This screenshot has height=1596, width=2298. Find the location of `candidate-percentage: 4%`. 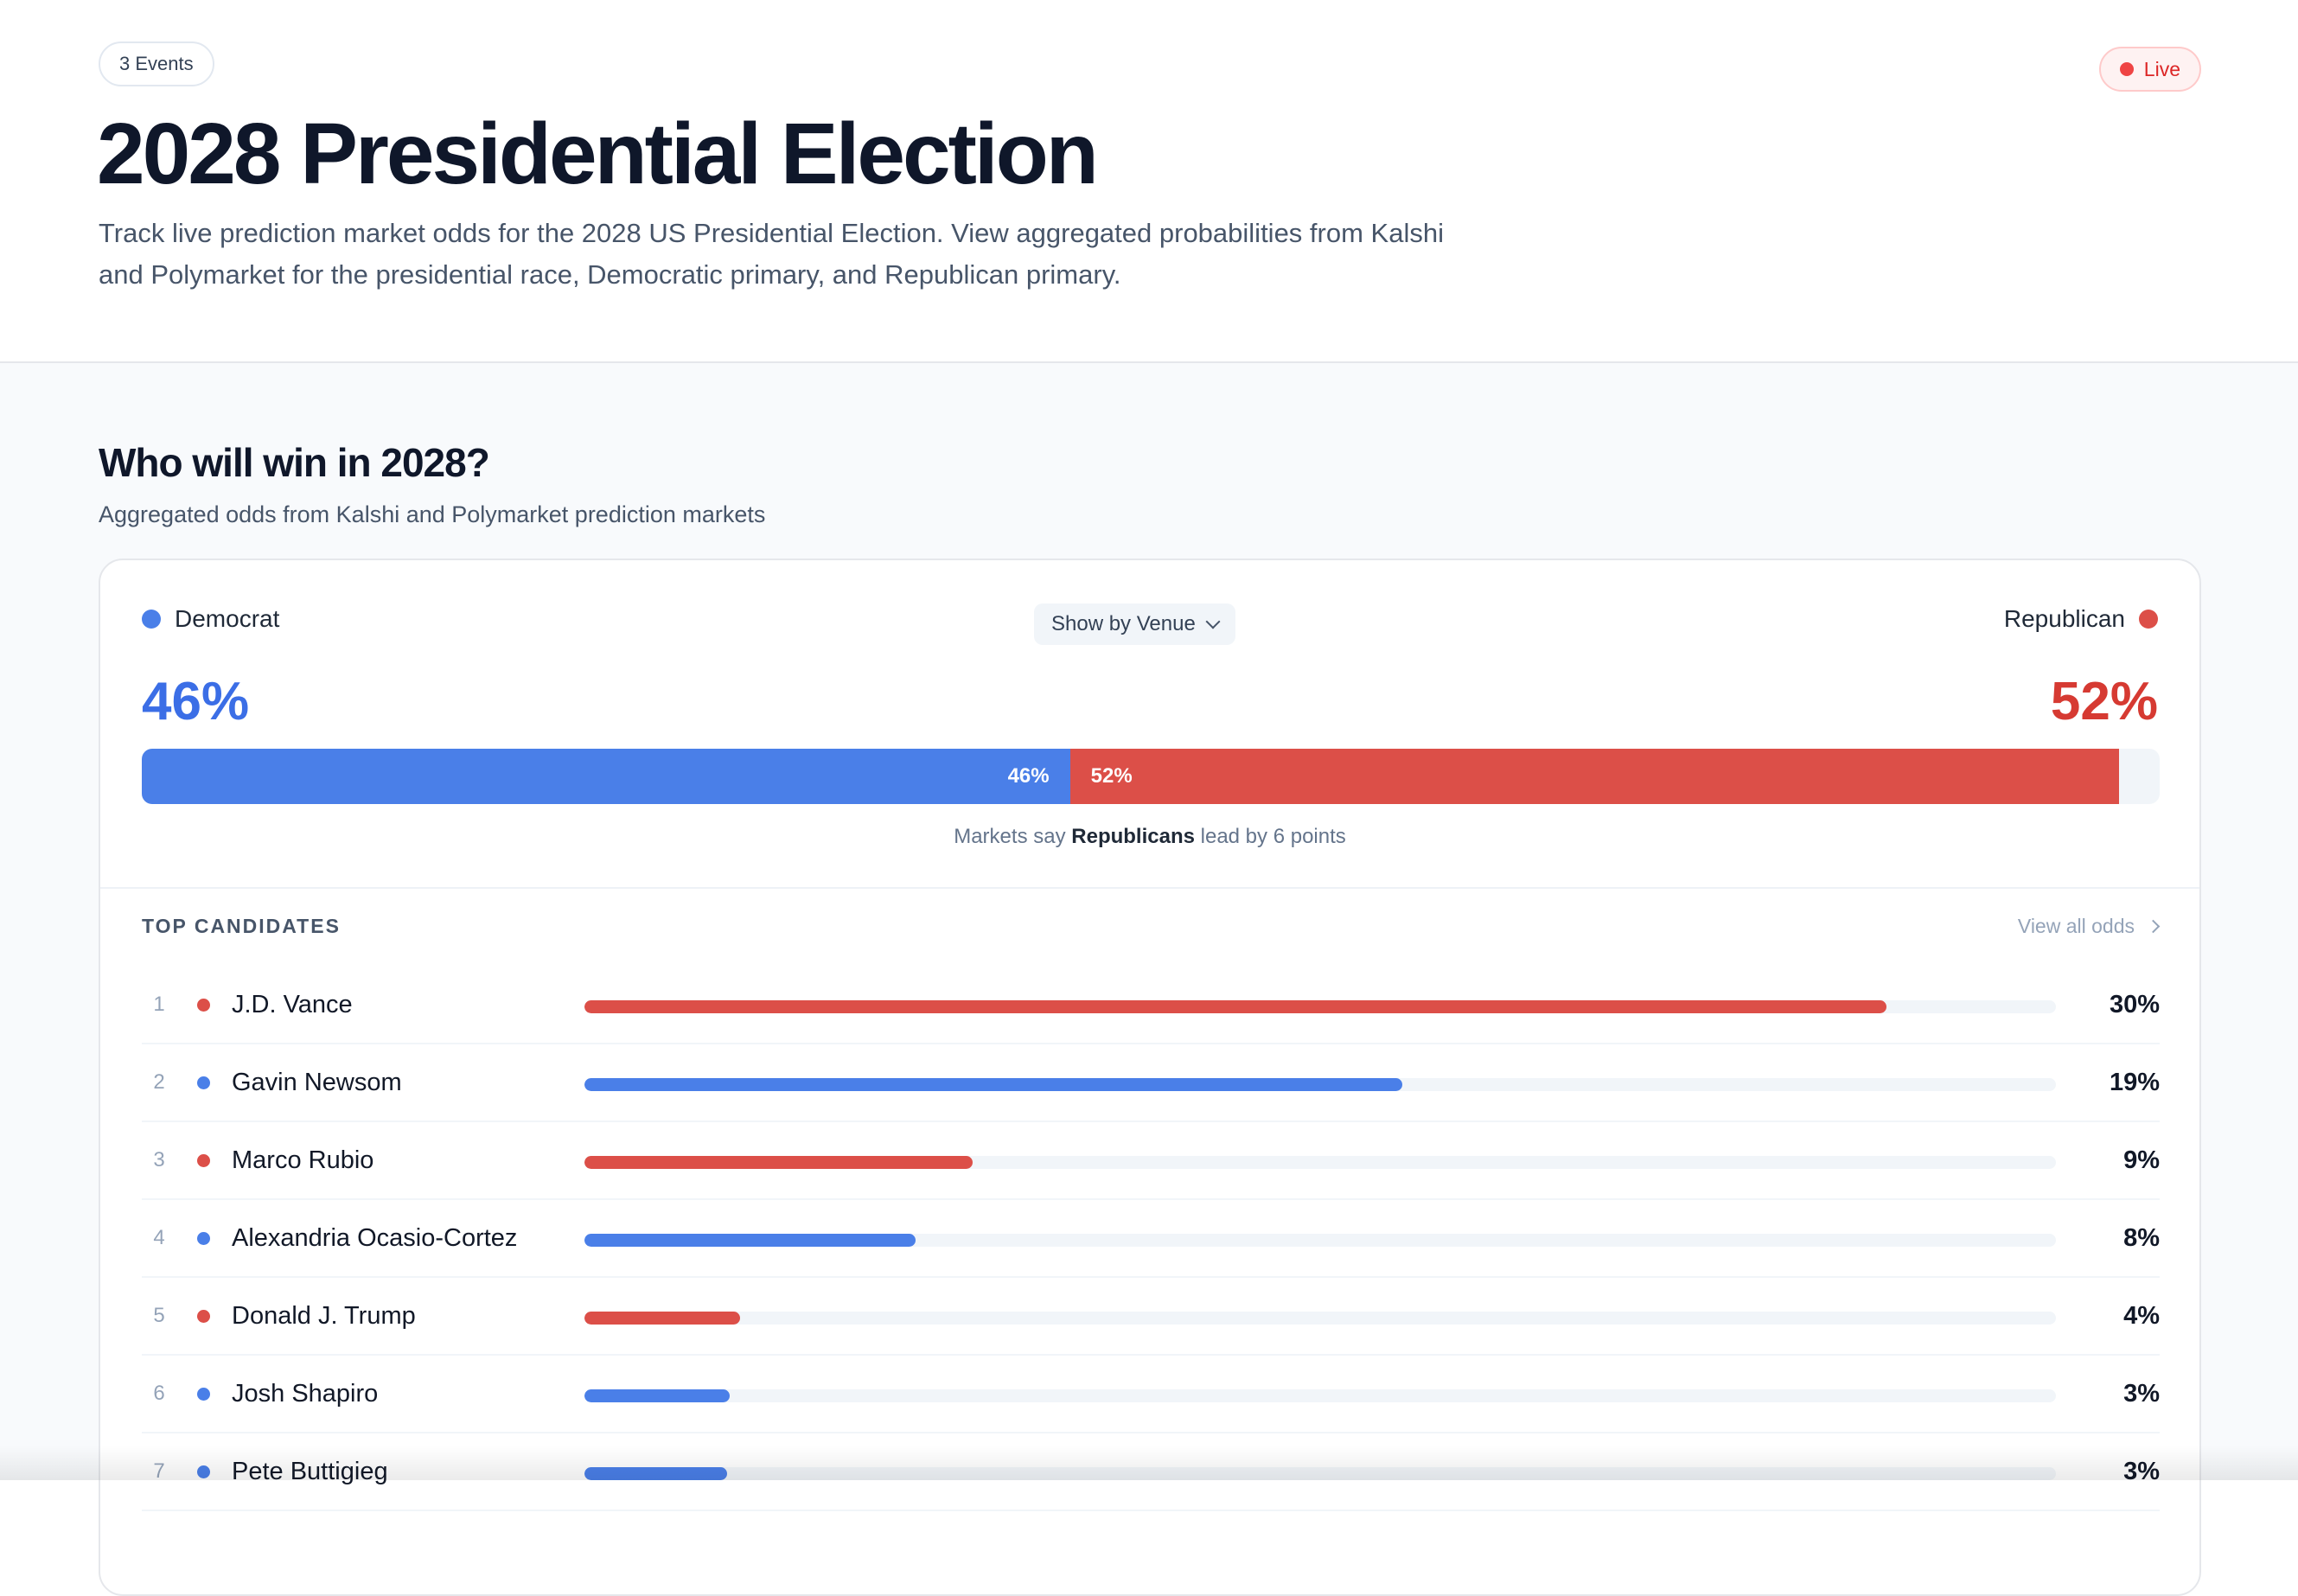

candidate-percentage: 4% is located at coordinates (2141, 1316).